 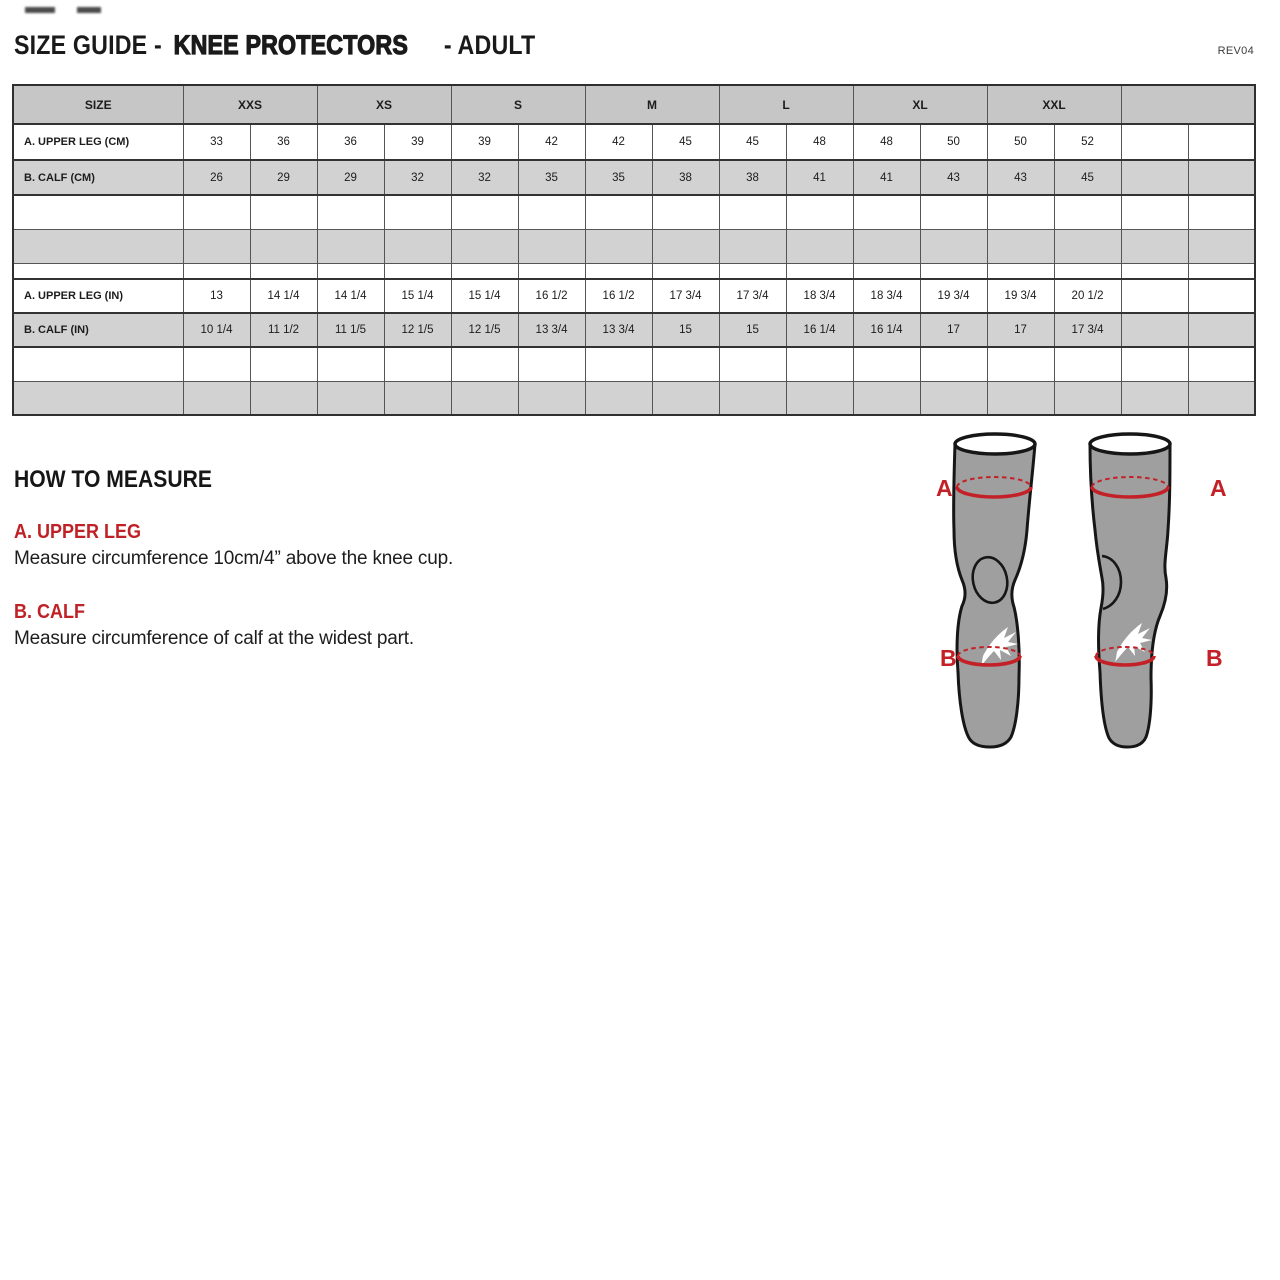 What do you see at coordinates (1188, 104) in the screenshot?
I see `size-header-empty` at bounding box center [1188, 104].